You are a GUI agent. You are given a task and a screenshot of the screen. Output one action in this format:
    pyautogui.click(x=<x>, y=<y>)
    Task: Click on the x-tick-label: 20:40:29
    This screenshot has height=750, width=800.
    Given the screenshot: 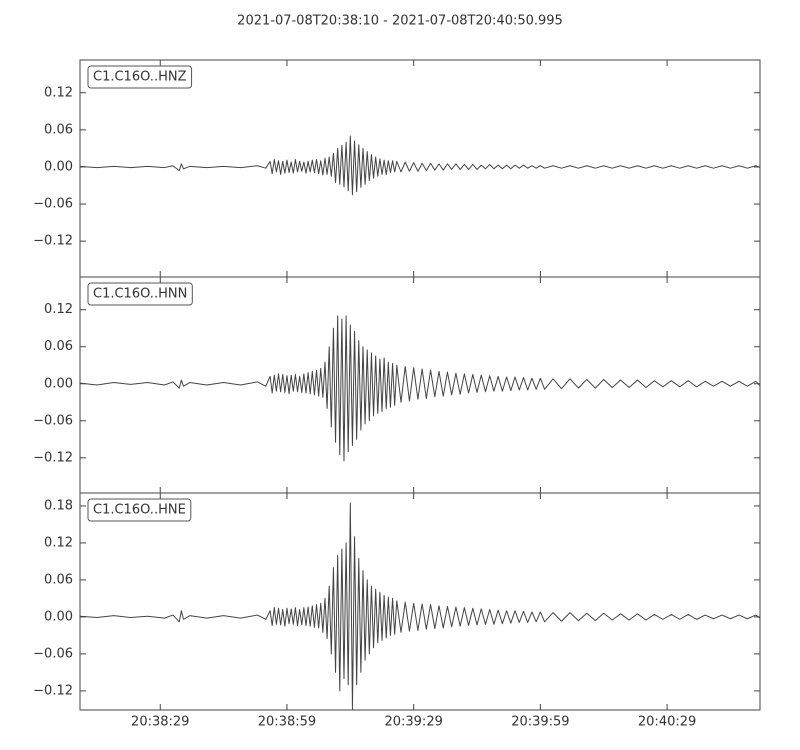 What is the action you would take?
    pyautogui.click(x=667, y=722)
    